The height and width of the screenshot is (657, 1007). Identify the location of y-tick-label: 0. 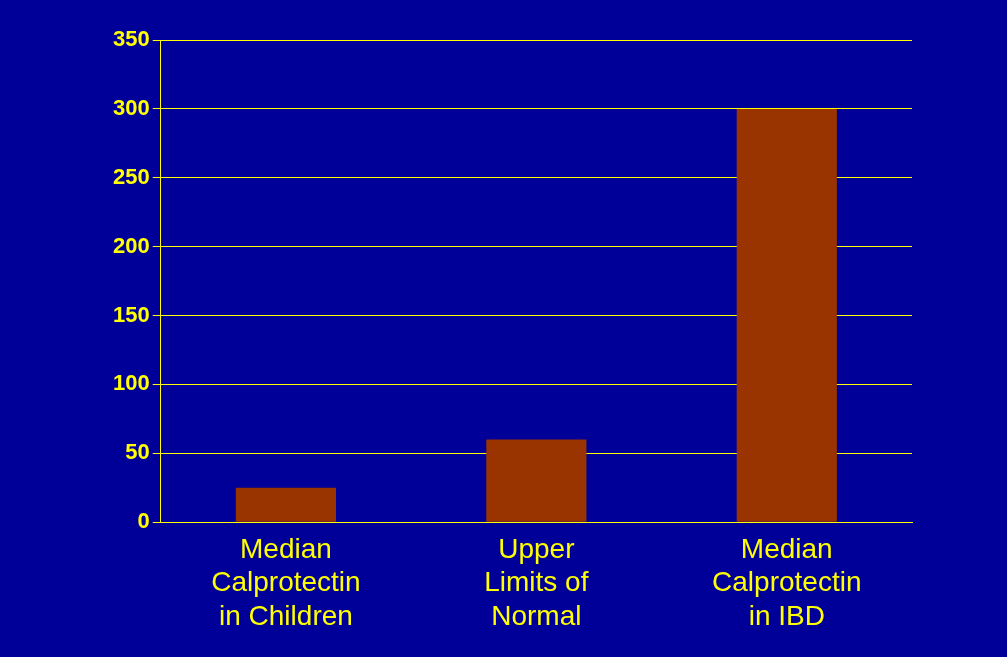
(143, 521).